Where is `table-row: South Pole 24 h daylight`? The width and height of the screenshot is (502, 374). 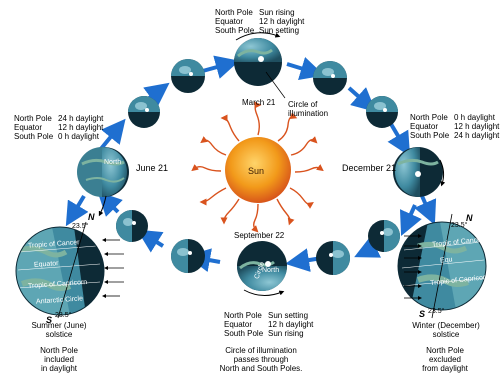
table-row: South Pole 24 h daylight is located at coordinates (454, 135).